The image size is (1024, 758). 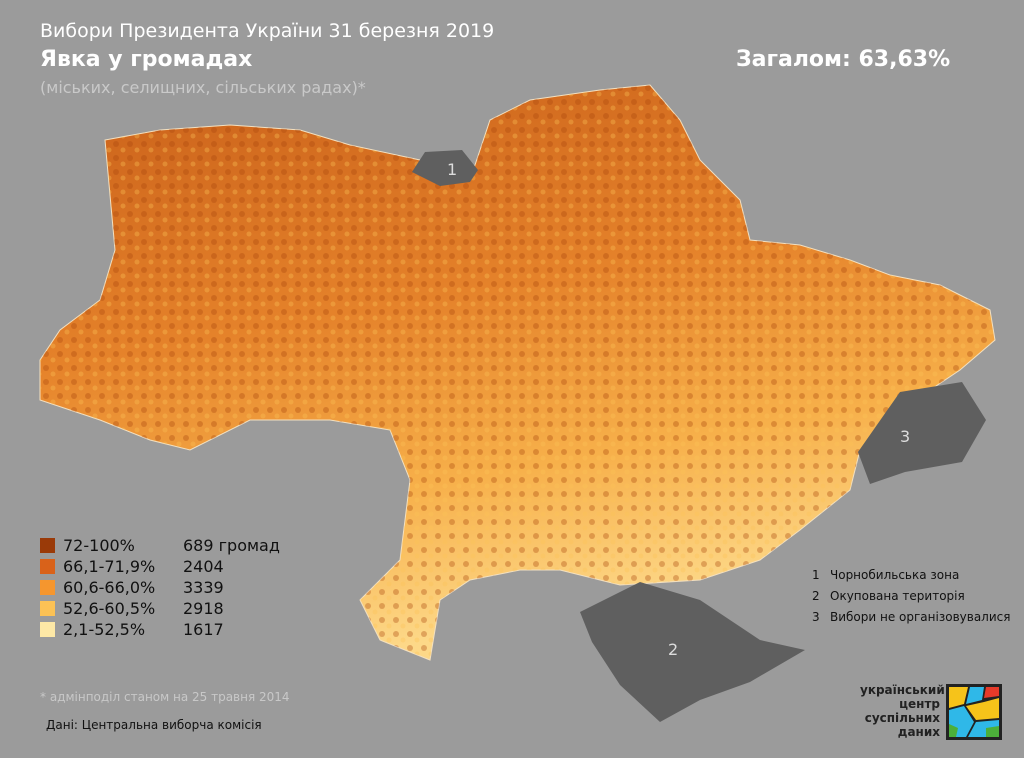 What do you see at coordinates (886, 575) in the screenshot?
I see `zone-legend-item: 1 Чорнобильська зона` at bounding box center [886, 575].